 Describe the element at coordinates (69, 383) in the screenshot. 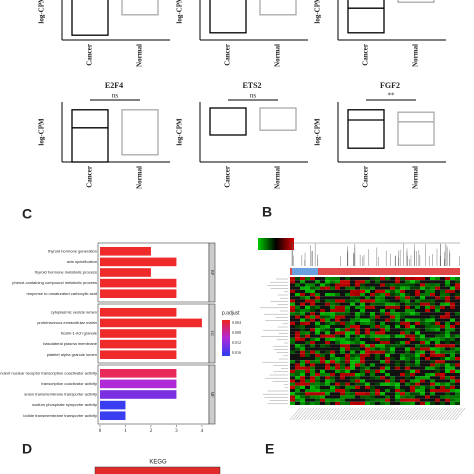

I see `category-label: transcription coactivator activity` at that location.